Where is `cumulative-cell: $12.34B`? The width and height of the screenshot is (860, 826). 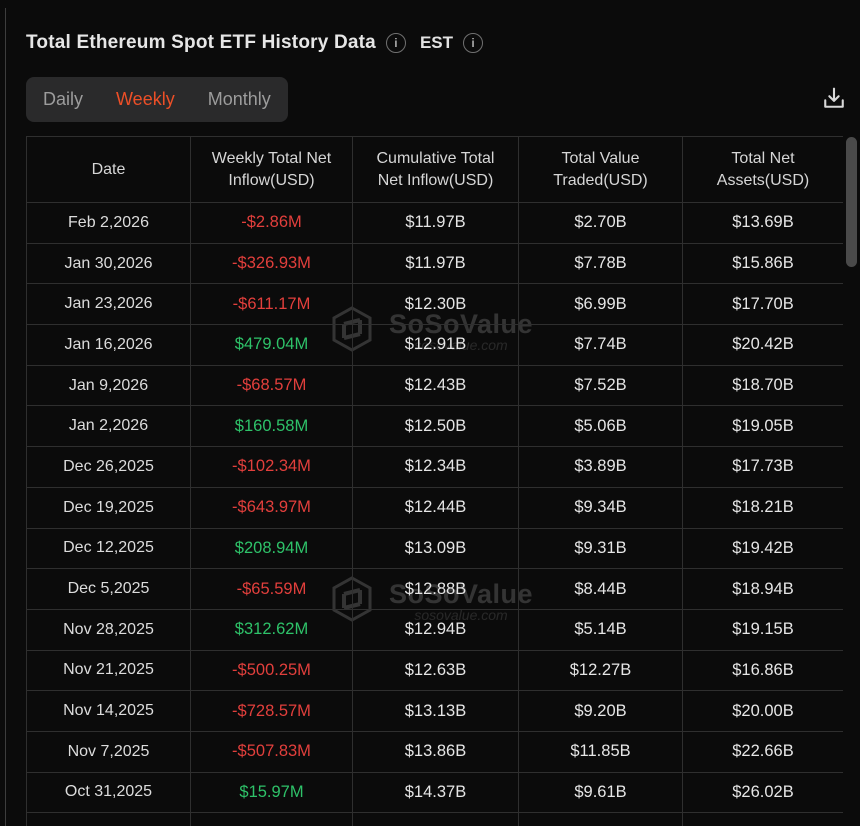
cumulative-cell: $12.34B is located at coordinates (435, 467).